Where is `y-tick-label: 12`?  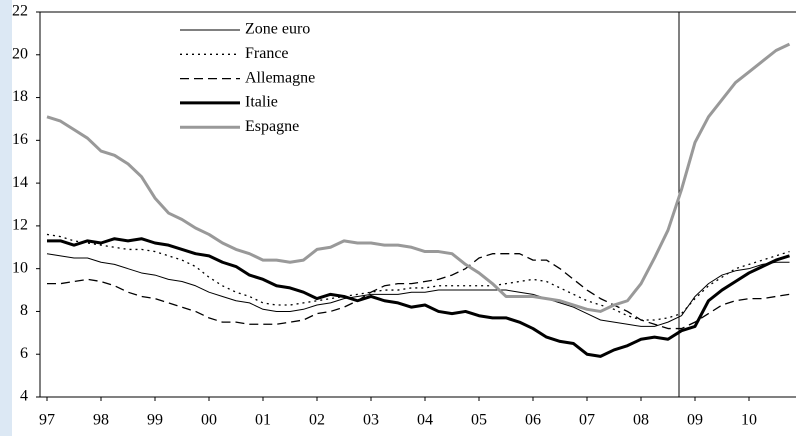 y-tick-label: 12 is located at coordinates (20, 225).